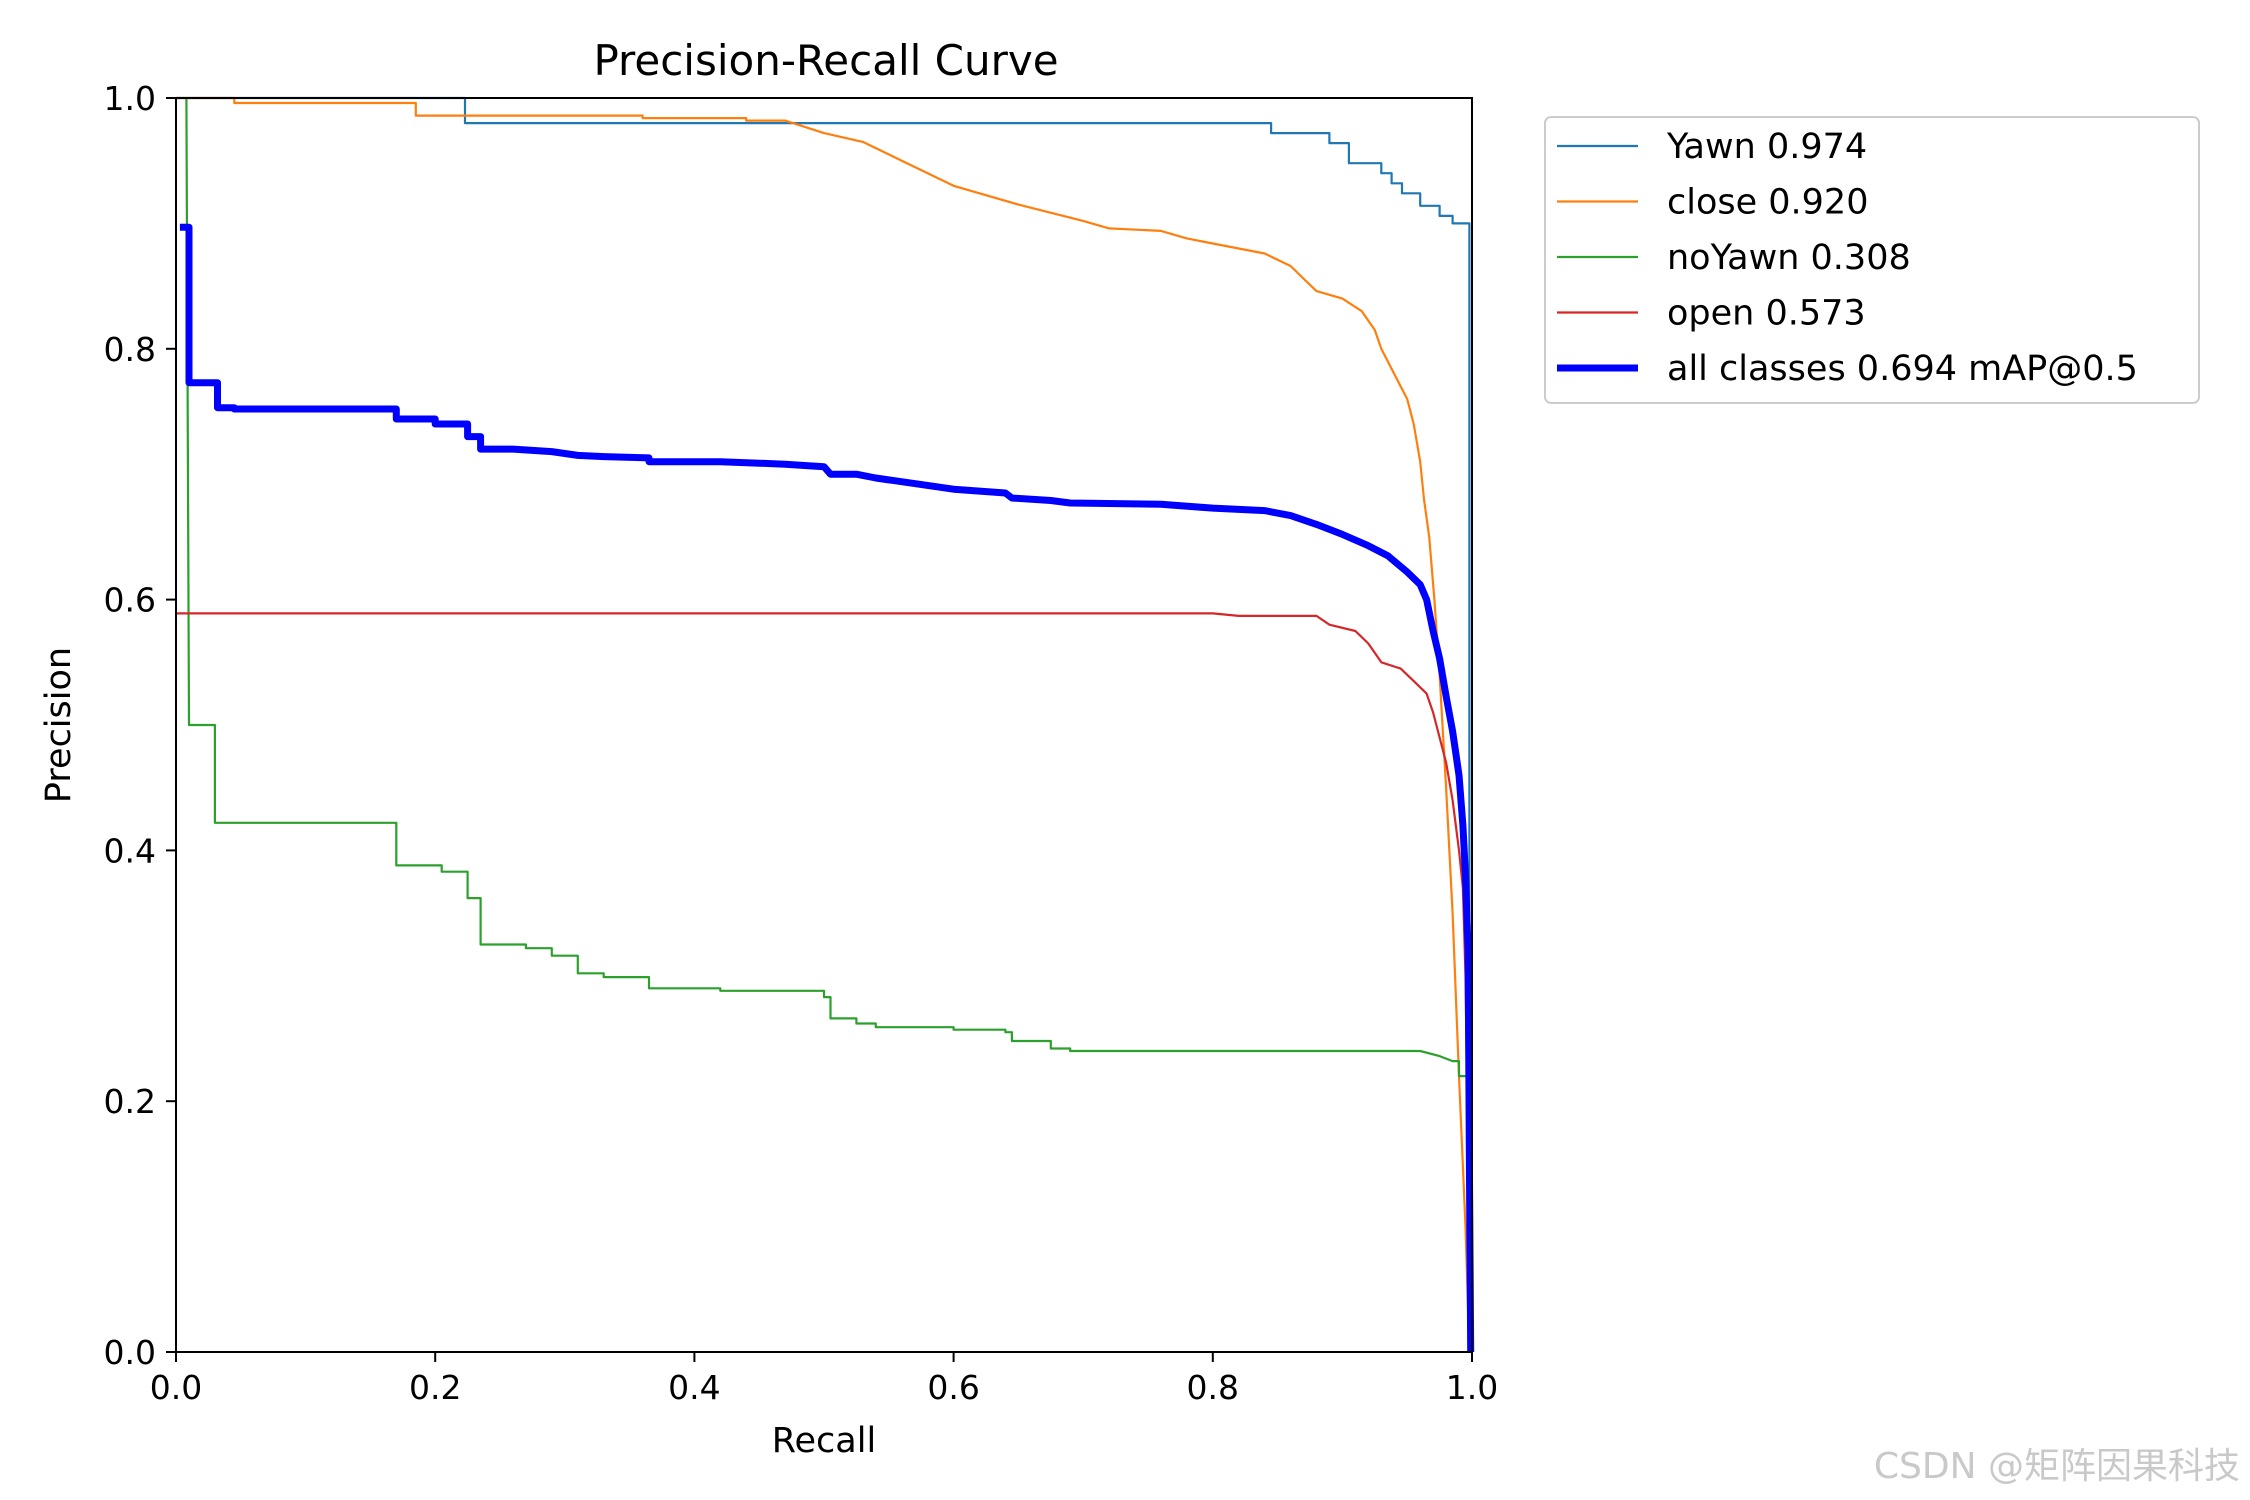 The image size is (2250, 1500). I want to click on x-tick-label: 0.2, so click(435, 1387).